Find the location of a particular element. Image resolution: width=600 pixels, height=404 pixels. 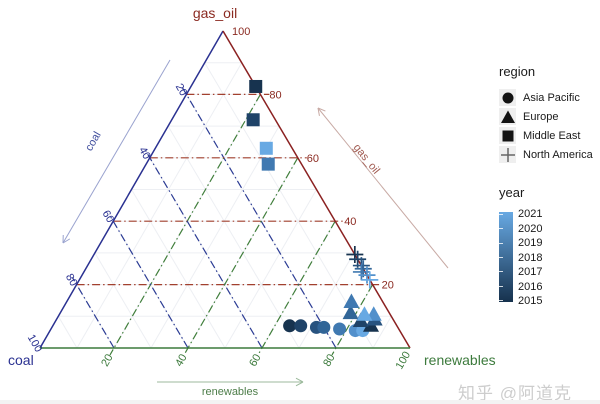

legend-item-asia-pacific: Asia Pacific is located at coordinates (549, 97).